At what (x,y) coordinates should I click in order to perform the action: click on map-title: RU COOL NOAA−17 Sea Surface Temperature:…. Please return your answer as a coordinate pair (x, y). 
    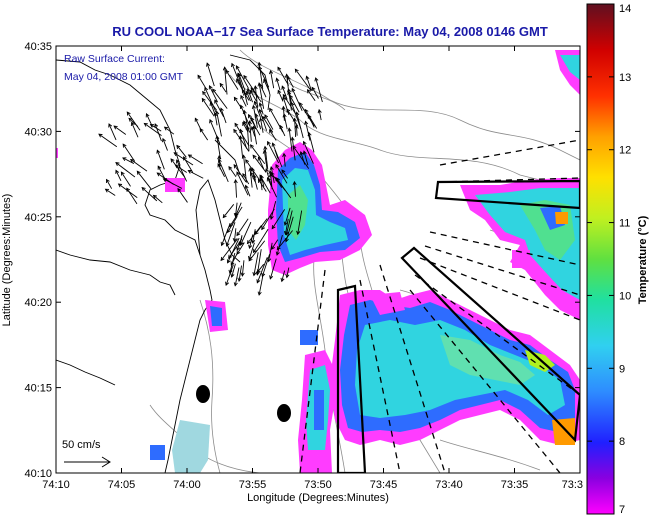
    Looking at the image, I should click on (330, 31).